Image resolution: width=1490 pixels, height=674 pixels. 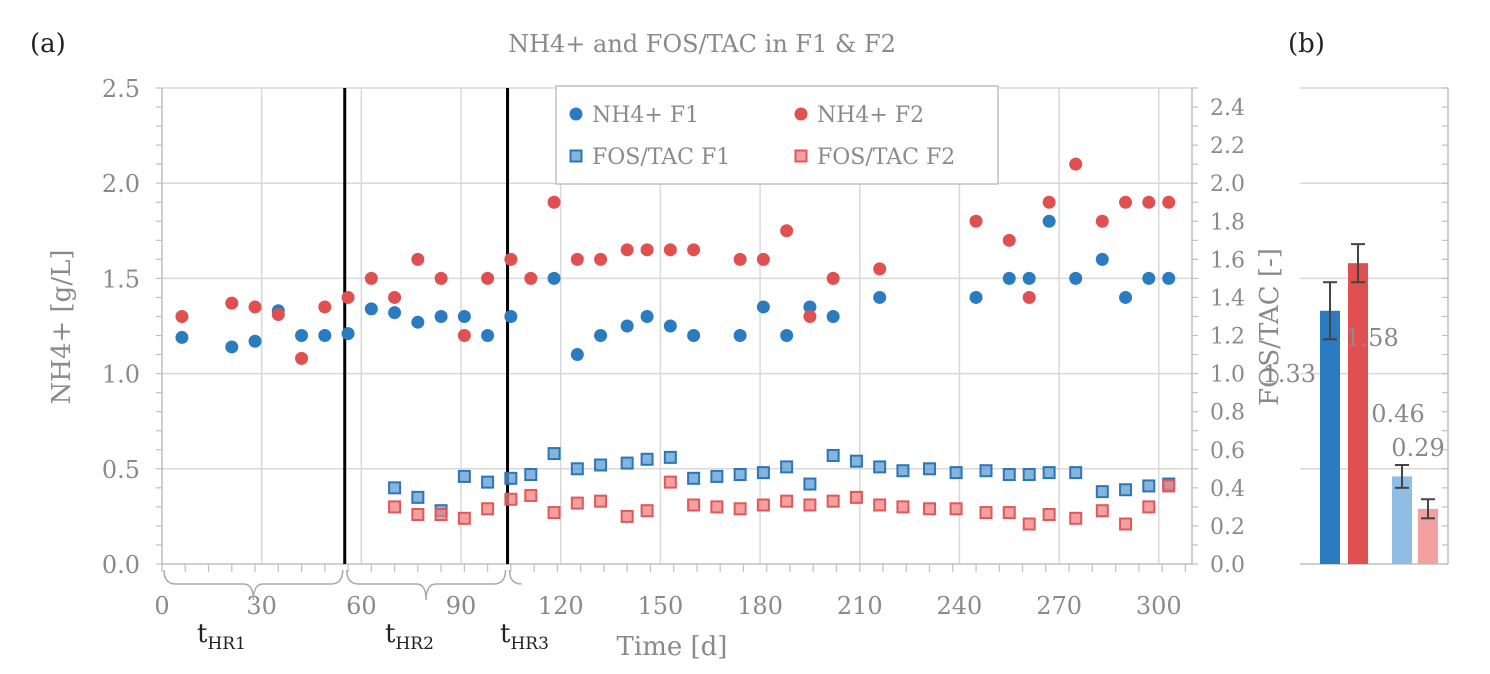 What do you see at coordinates (1374, 326) in the screenshot?
I see `plot-b-gridlines` at bounding box center [1374, 326].